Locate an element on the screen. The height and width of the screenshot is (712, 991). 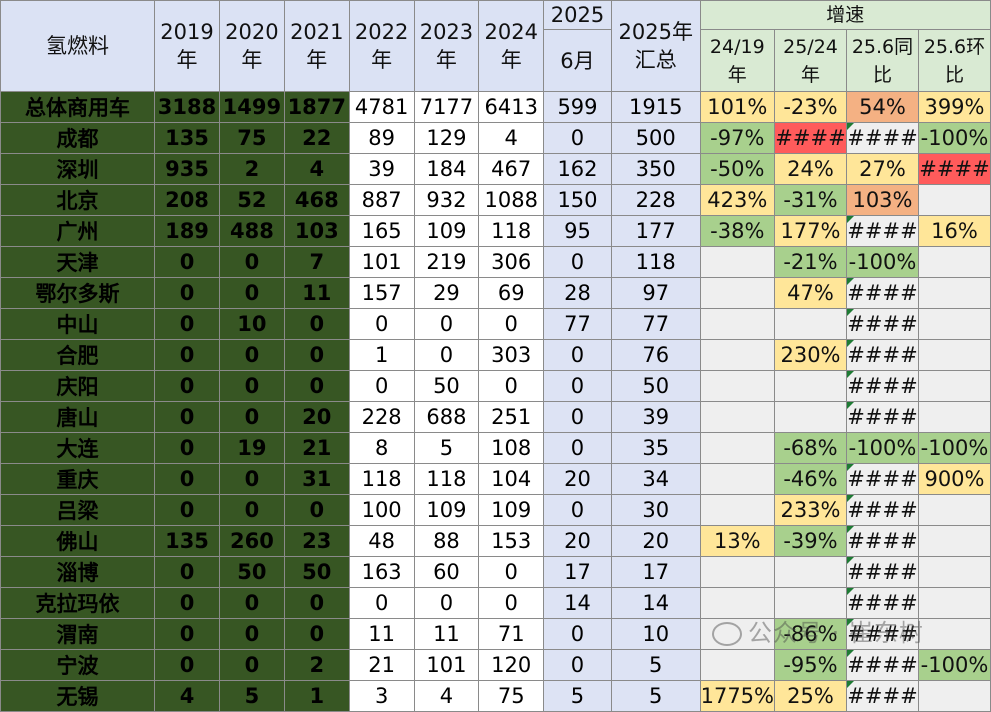
value-cell: 89 is located at coordinates (381, 138).